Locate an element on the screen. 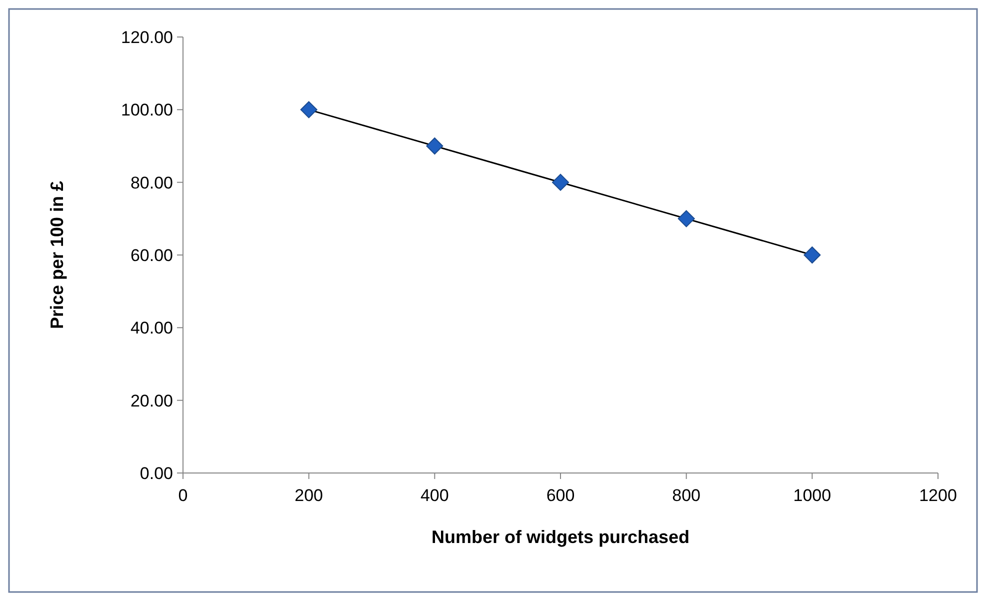 The width and height of the screenshot is (986, 601). x-tick-label: 0 is located at coordinates (183, 495).